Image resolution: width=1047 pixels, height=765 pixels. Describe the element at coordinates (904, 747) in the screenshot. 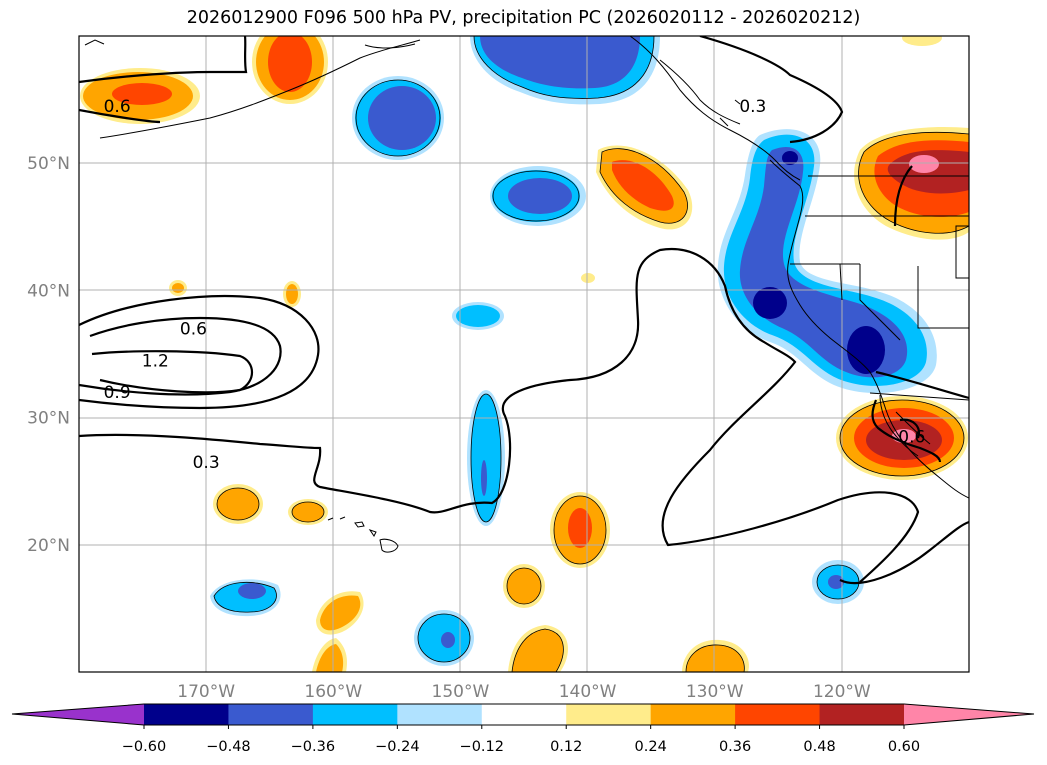

I see `colorbar-tick-label: 0.60` at that location.